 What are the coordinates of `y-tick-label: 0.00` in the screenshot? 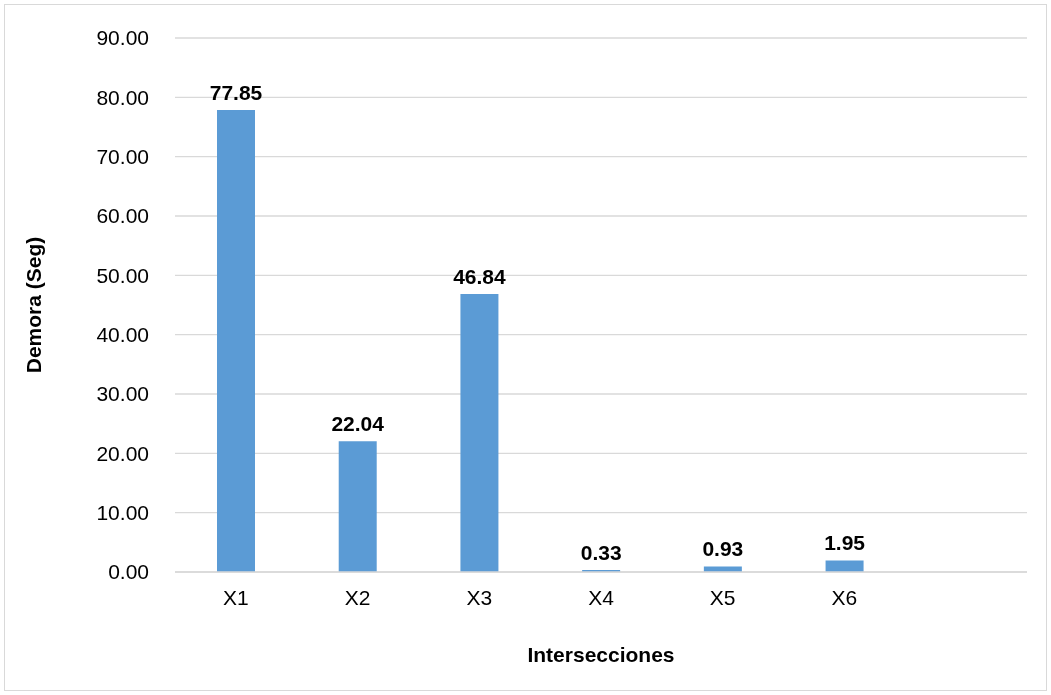 It's located at (128, 572).